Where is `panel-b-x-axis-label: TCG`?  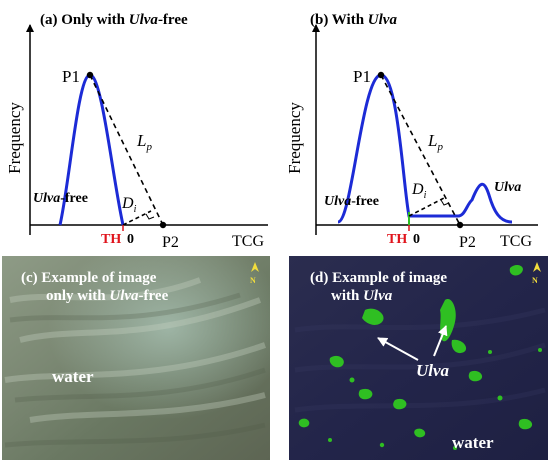
panel-b-x-axis-label: TCG is located at coordinates (516, 241).